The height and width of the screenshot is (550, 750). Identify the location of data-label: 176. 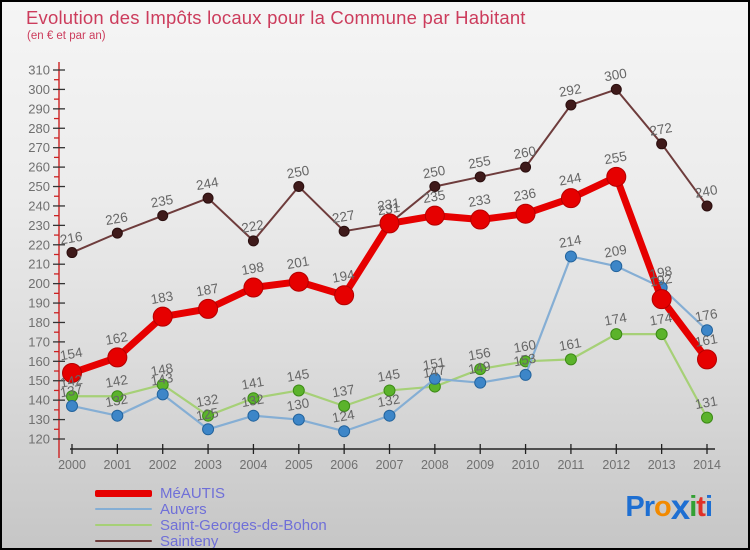
(706, 315).